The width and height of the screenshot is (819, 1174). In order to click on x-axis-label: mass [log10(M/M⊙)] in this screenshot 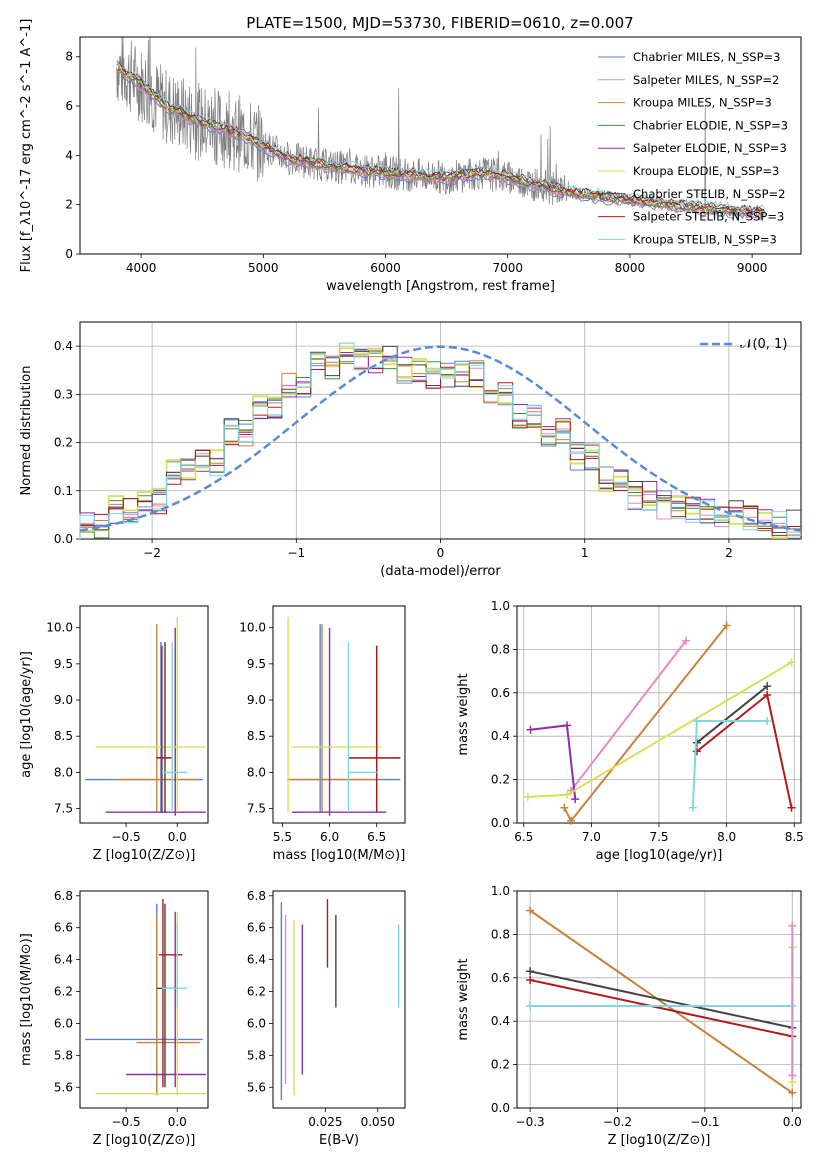, I will do `click(339, 855)`.